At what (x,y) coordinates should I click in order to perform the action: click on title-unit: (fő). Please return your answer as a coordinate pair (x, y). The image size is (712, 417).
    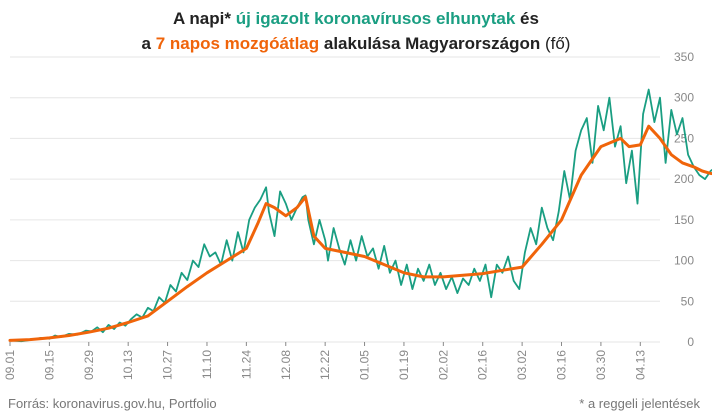
    Looking at the image, I should click on (555, 43).